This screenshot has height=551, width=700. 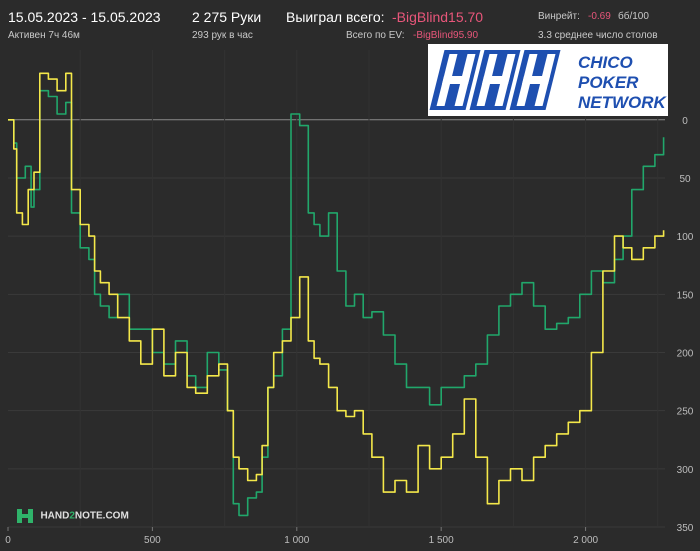 I want to click on hands-per-hour: 293 рук в час, so click(x=222, y=35).